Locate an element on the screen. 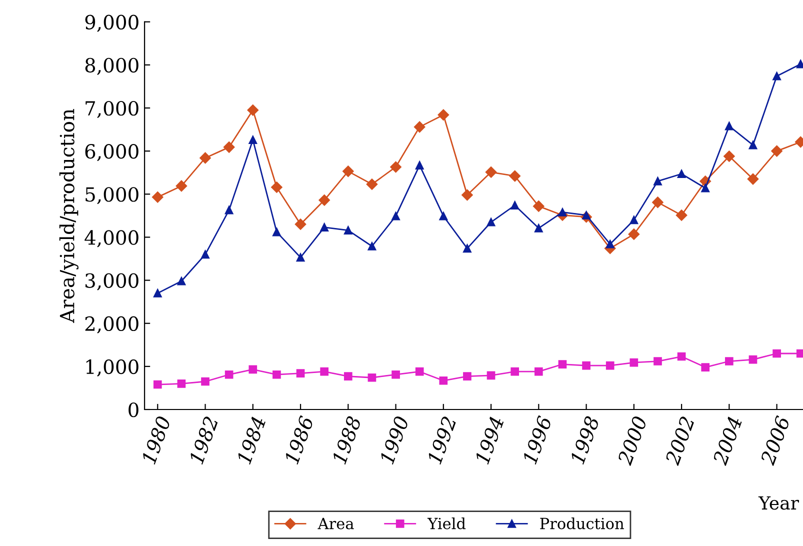 Image resolution: width=803 pixels, height=546 pixels. x-tick-label: 1986 is located at coordinates (299, 440).